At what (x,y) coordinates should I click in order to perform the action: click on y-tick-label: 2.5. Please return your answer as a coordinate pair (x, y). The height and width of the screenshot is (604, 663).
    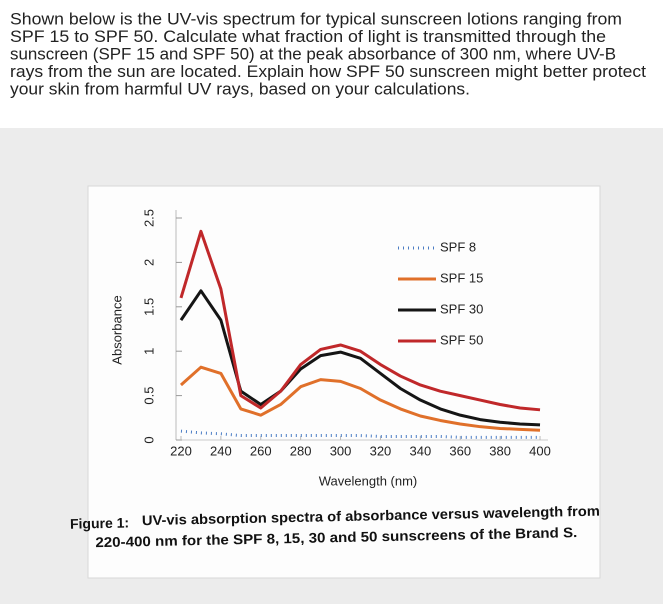
    Looking at the image, I should click on (148, 218).